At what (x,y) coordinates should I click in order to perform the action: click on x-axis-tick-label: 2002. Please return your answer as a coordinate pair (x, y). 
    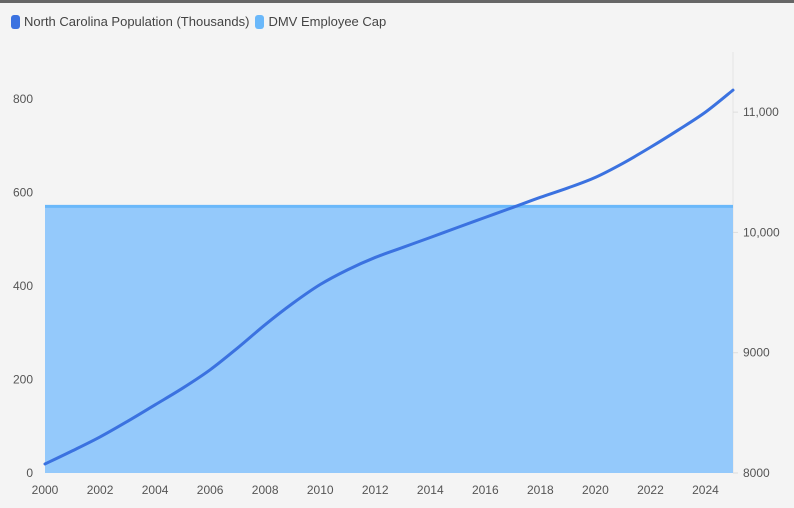
    Looking at the image, I should click on (100, 490).